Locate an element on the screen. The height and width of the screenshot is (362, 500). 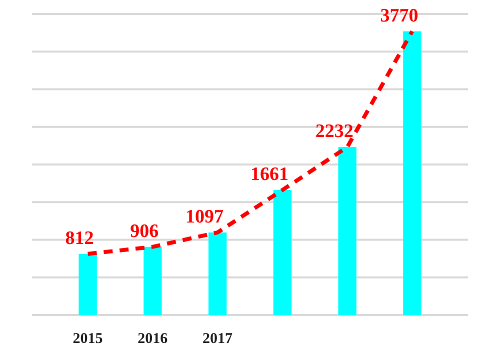
x-tick-label: 2017 is located at coordinates (218, 339).